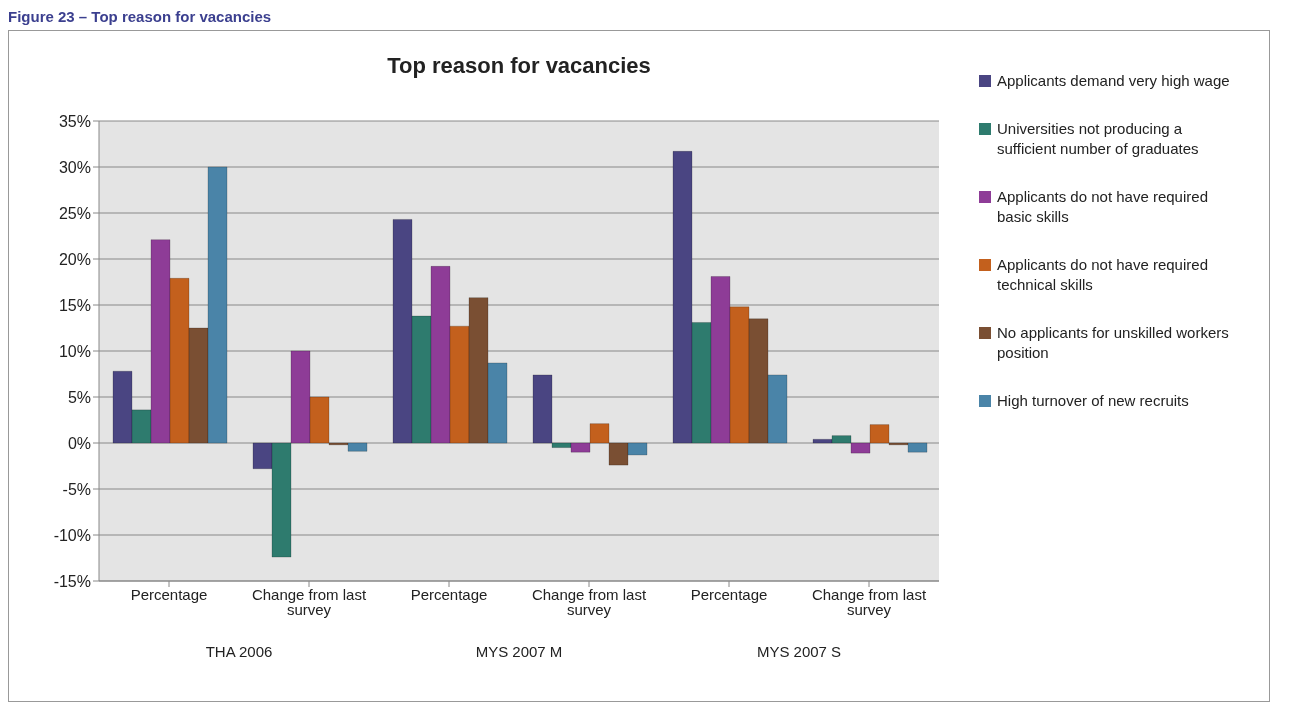 The image size is (1294, 728). I want to click on y-tick-label: -10%, so click(72, 535).